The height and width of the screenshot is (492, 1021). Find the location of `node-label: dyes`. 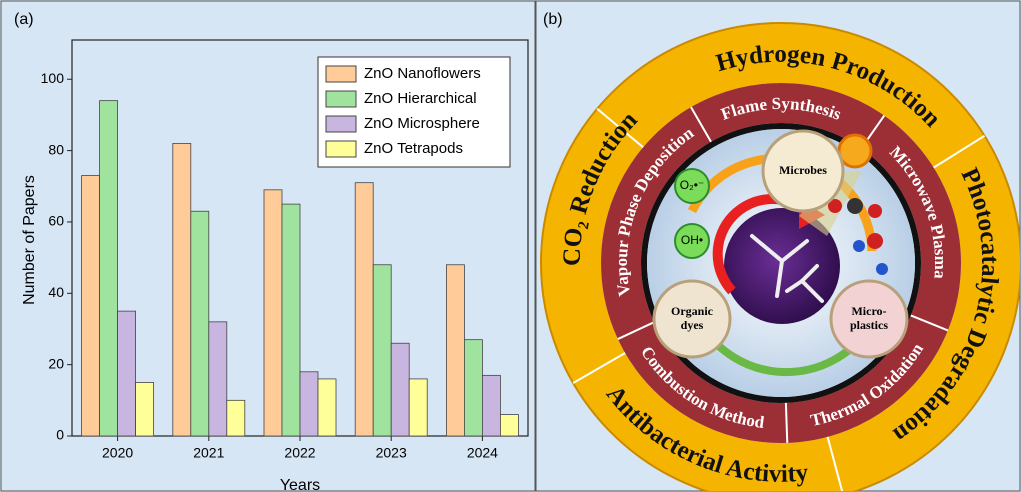

node-label: dyes is located at coordinates (692, 325).